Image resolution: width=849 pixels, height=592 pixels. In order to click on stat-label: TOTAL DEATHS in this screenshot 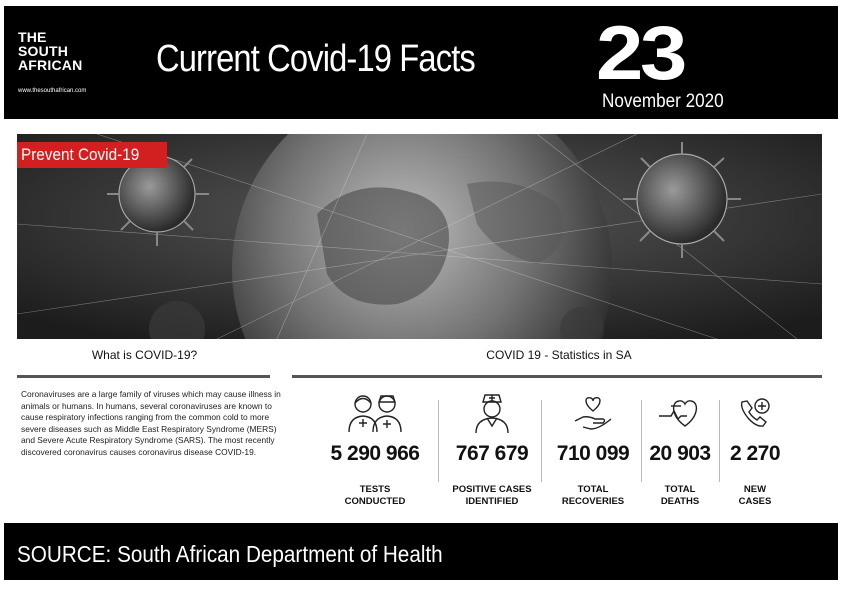, I will do `click(680, 495)`.